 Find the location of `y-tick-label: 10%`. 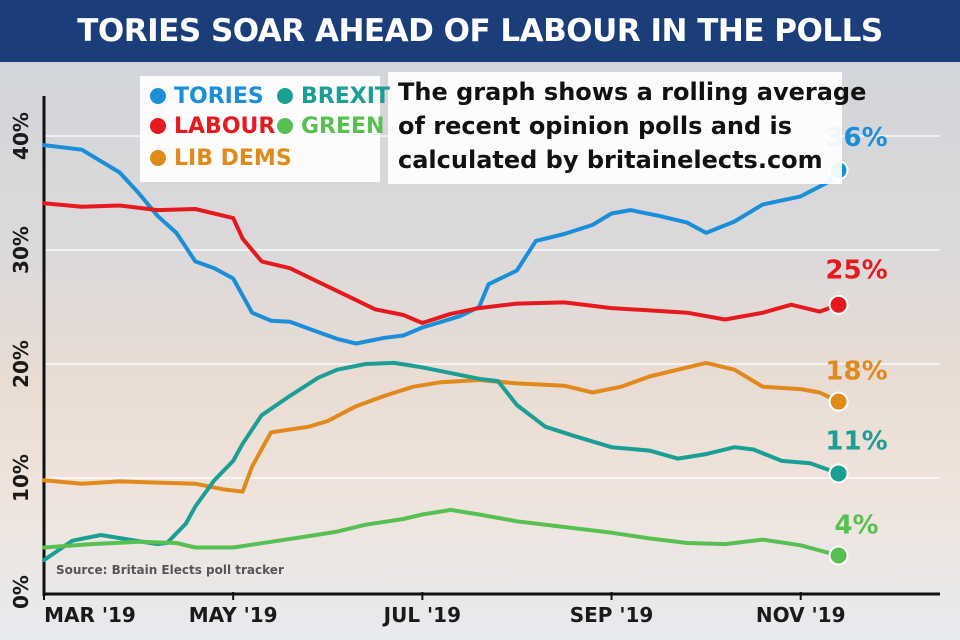

y-tick-label: 10% is located at coordinates (21, 478).